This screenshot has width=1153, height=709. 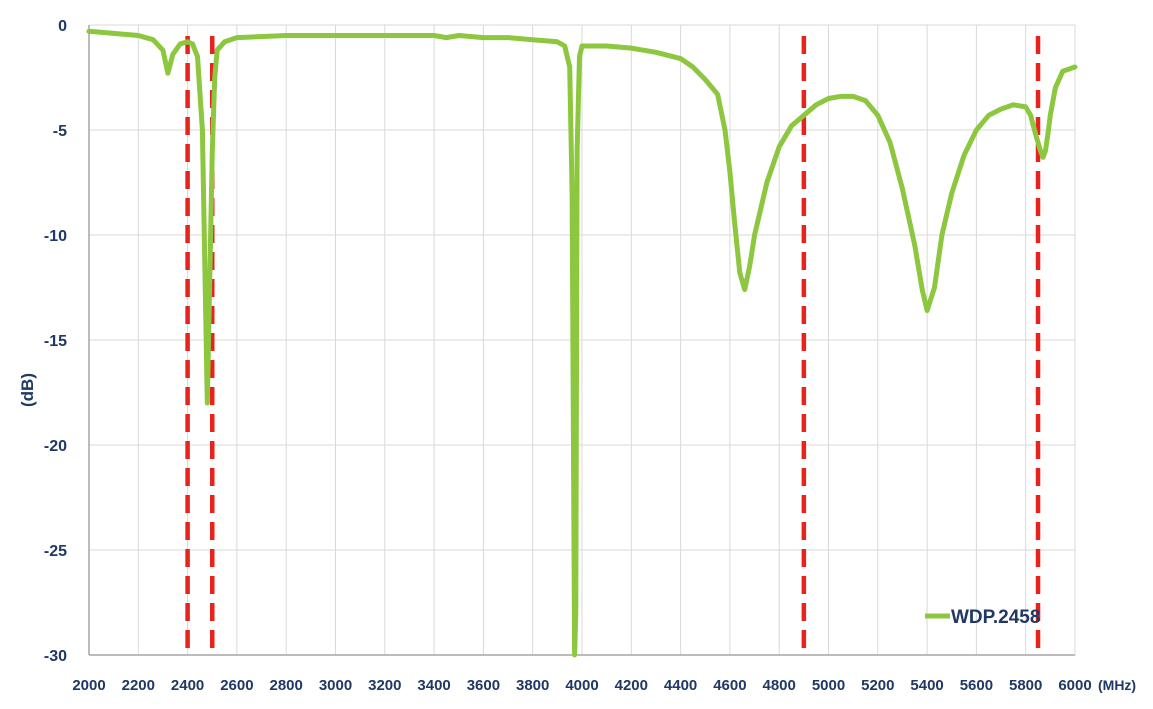 I want to click on y-axis-title: (dB), so click(x=27, y=390).